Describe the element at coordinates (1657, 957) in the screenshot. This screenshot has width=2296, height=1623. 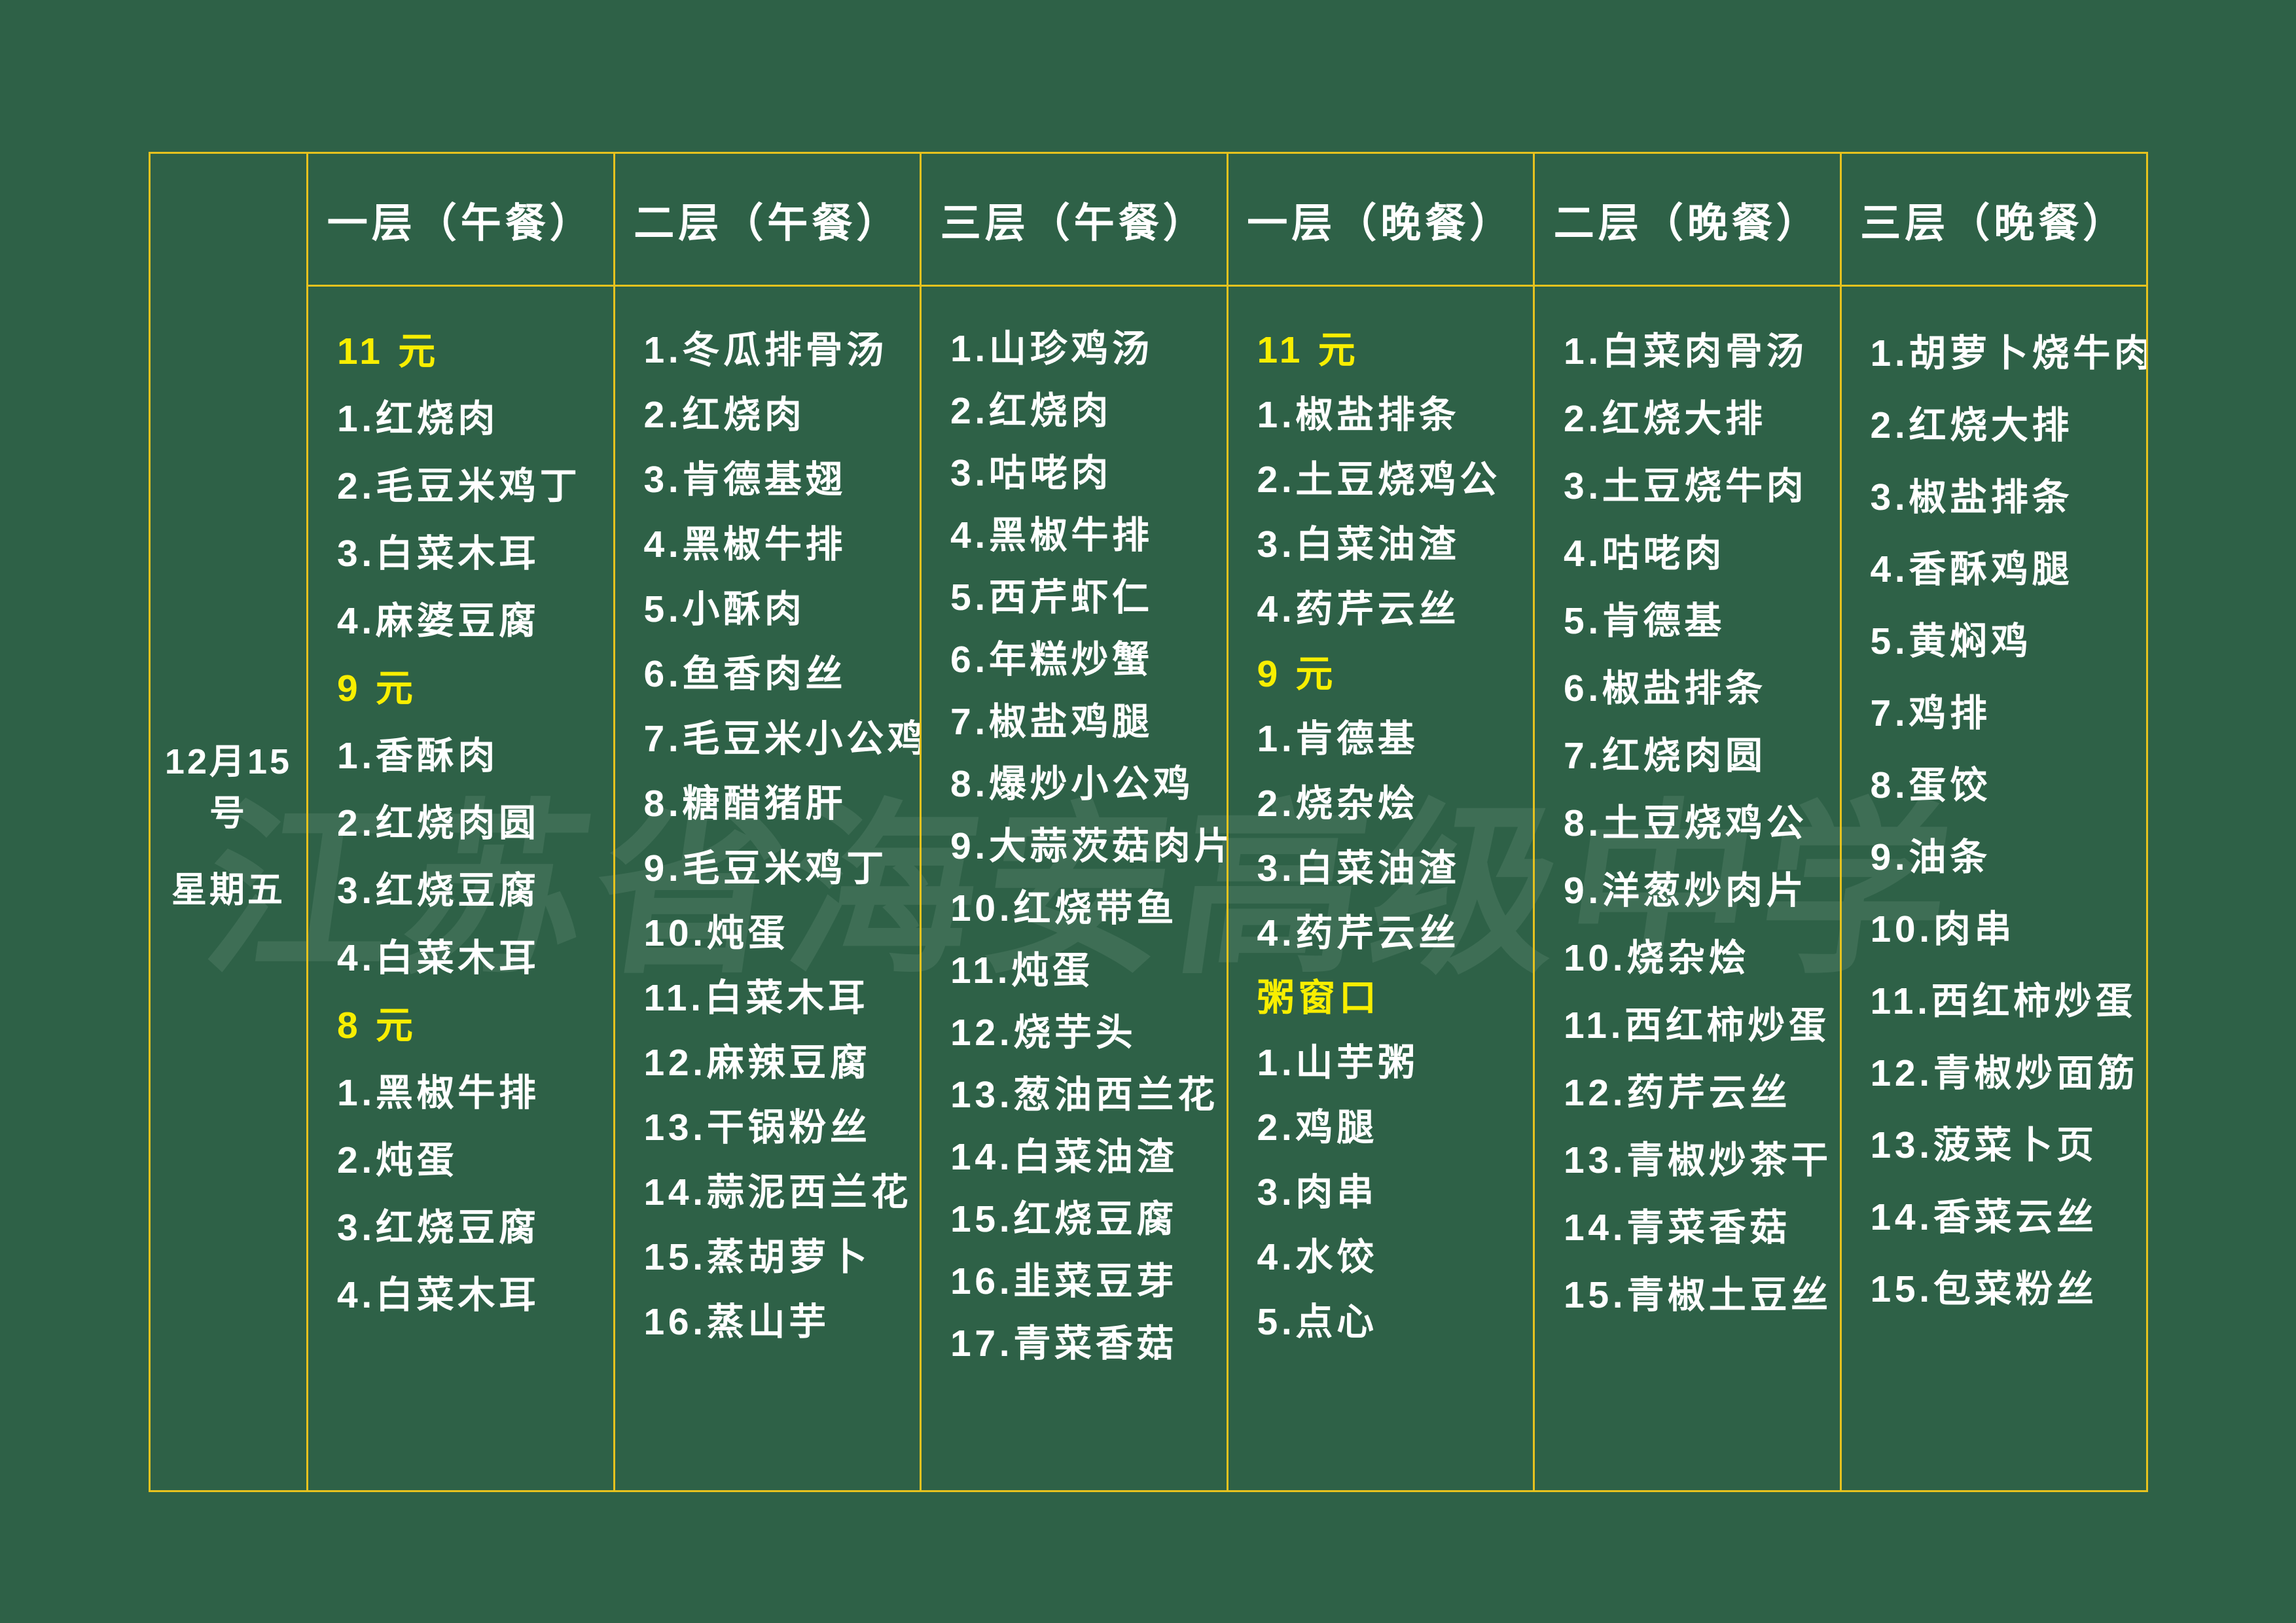
I see `menu-item: 10.烧杂烩` at that location.